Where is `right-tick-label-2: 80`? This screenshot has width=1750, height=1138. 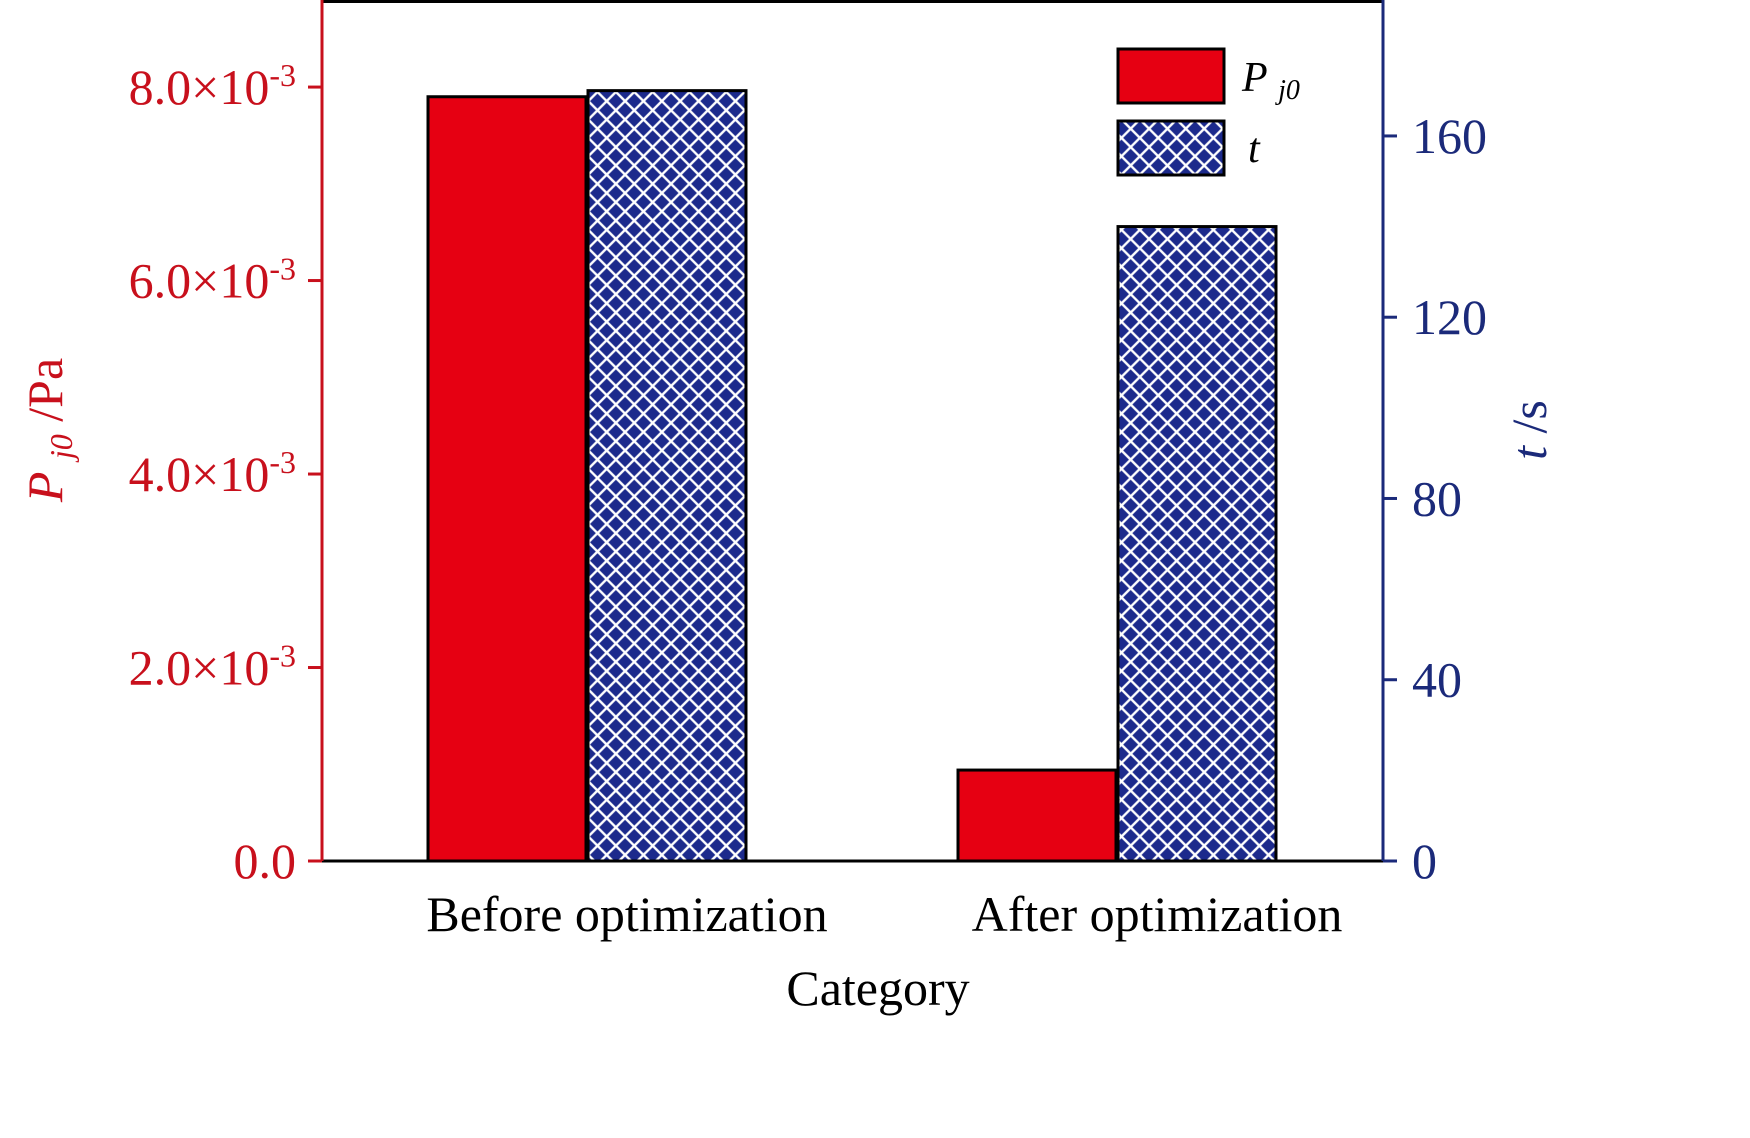
right-tick-label-2: 80 is located at coordinates (1437, 498).